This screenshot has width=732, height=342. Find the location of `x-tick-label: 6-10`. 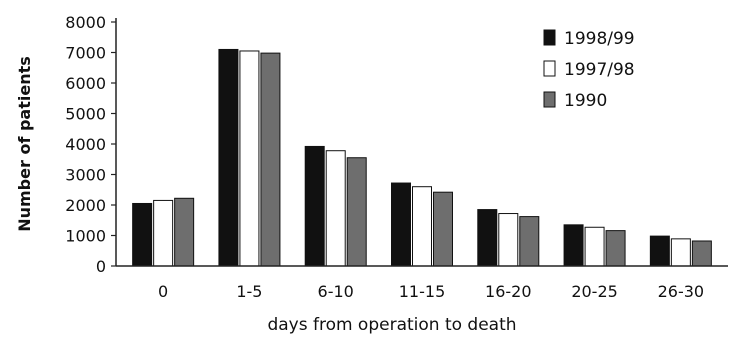

x-tick-label: 6-10 is located at coordinates (336, 291).